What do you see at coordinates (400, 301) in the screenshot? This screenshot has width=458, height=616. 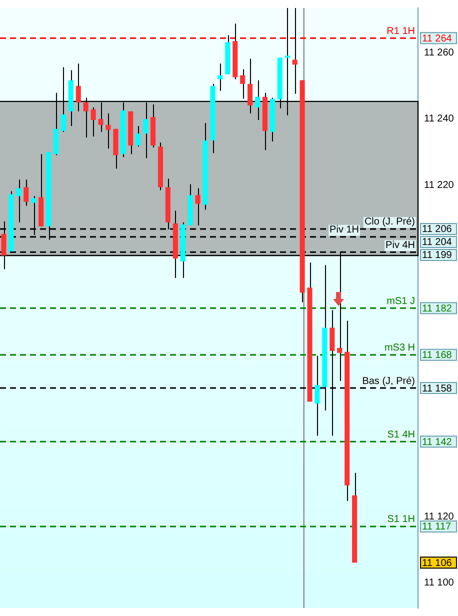 I see `ref-line-label: mS1 J` at bounding box center [400, 301].